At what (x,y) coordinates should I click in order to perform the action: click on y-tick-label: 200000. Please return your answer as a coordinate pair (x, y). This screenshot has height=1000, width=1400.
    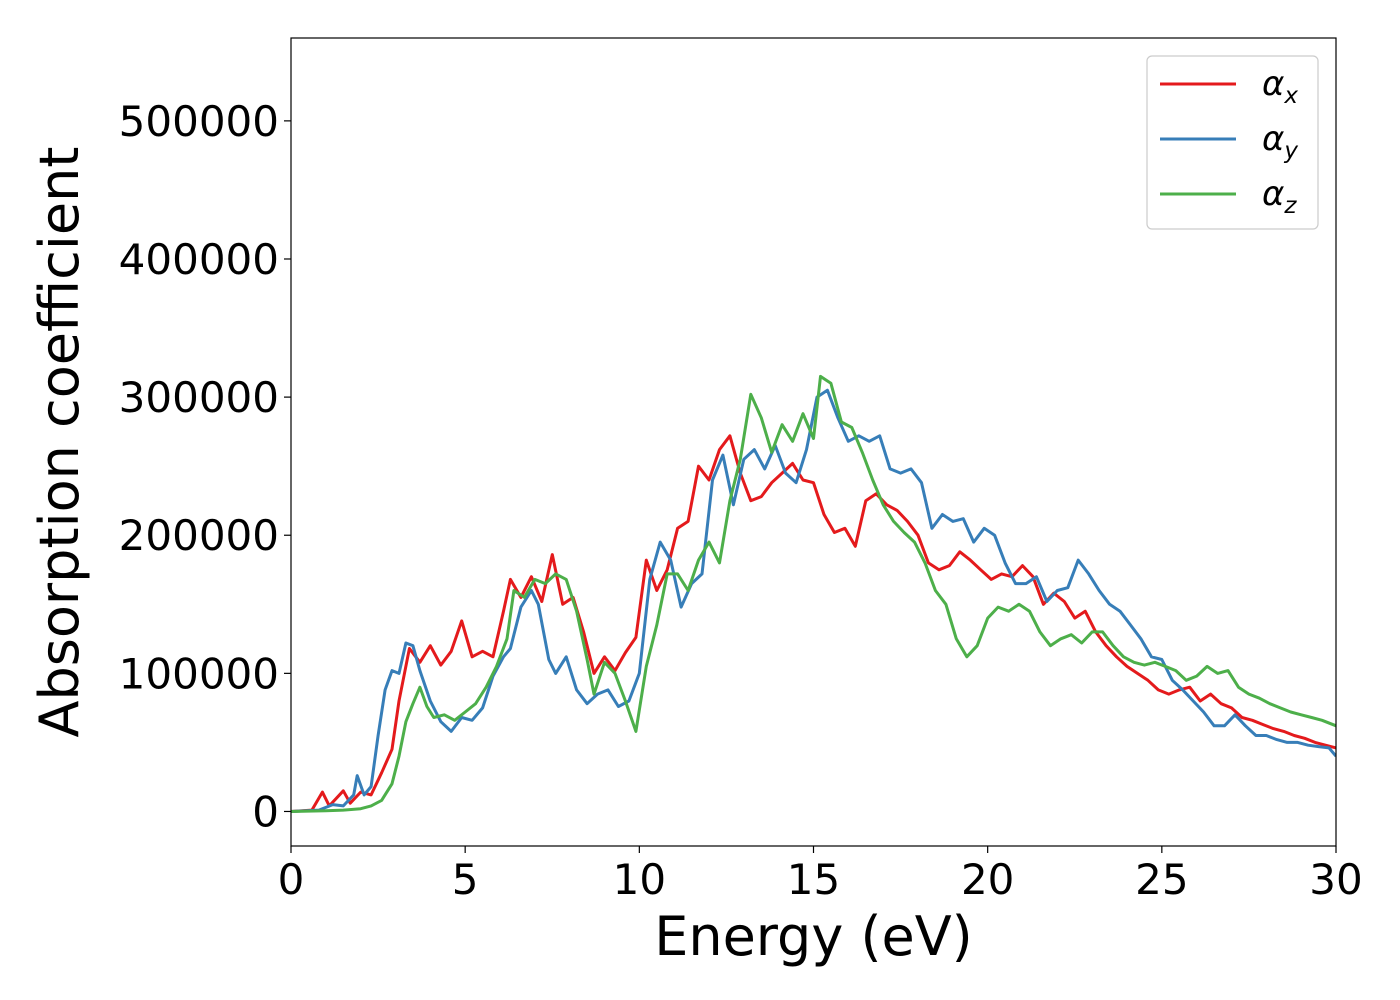
    Looking at the image, I should click on (199, 535).